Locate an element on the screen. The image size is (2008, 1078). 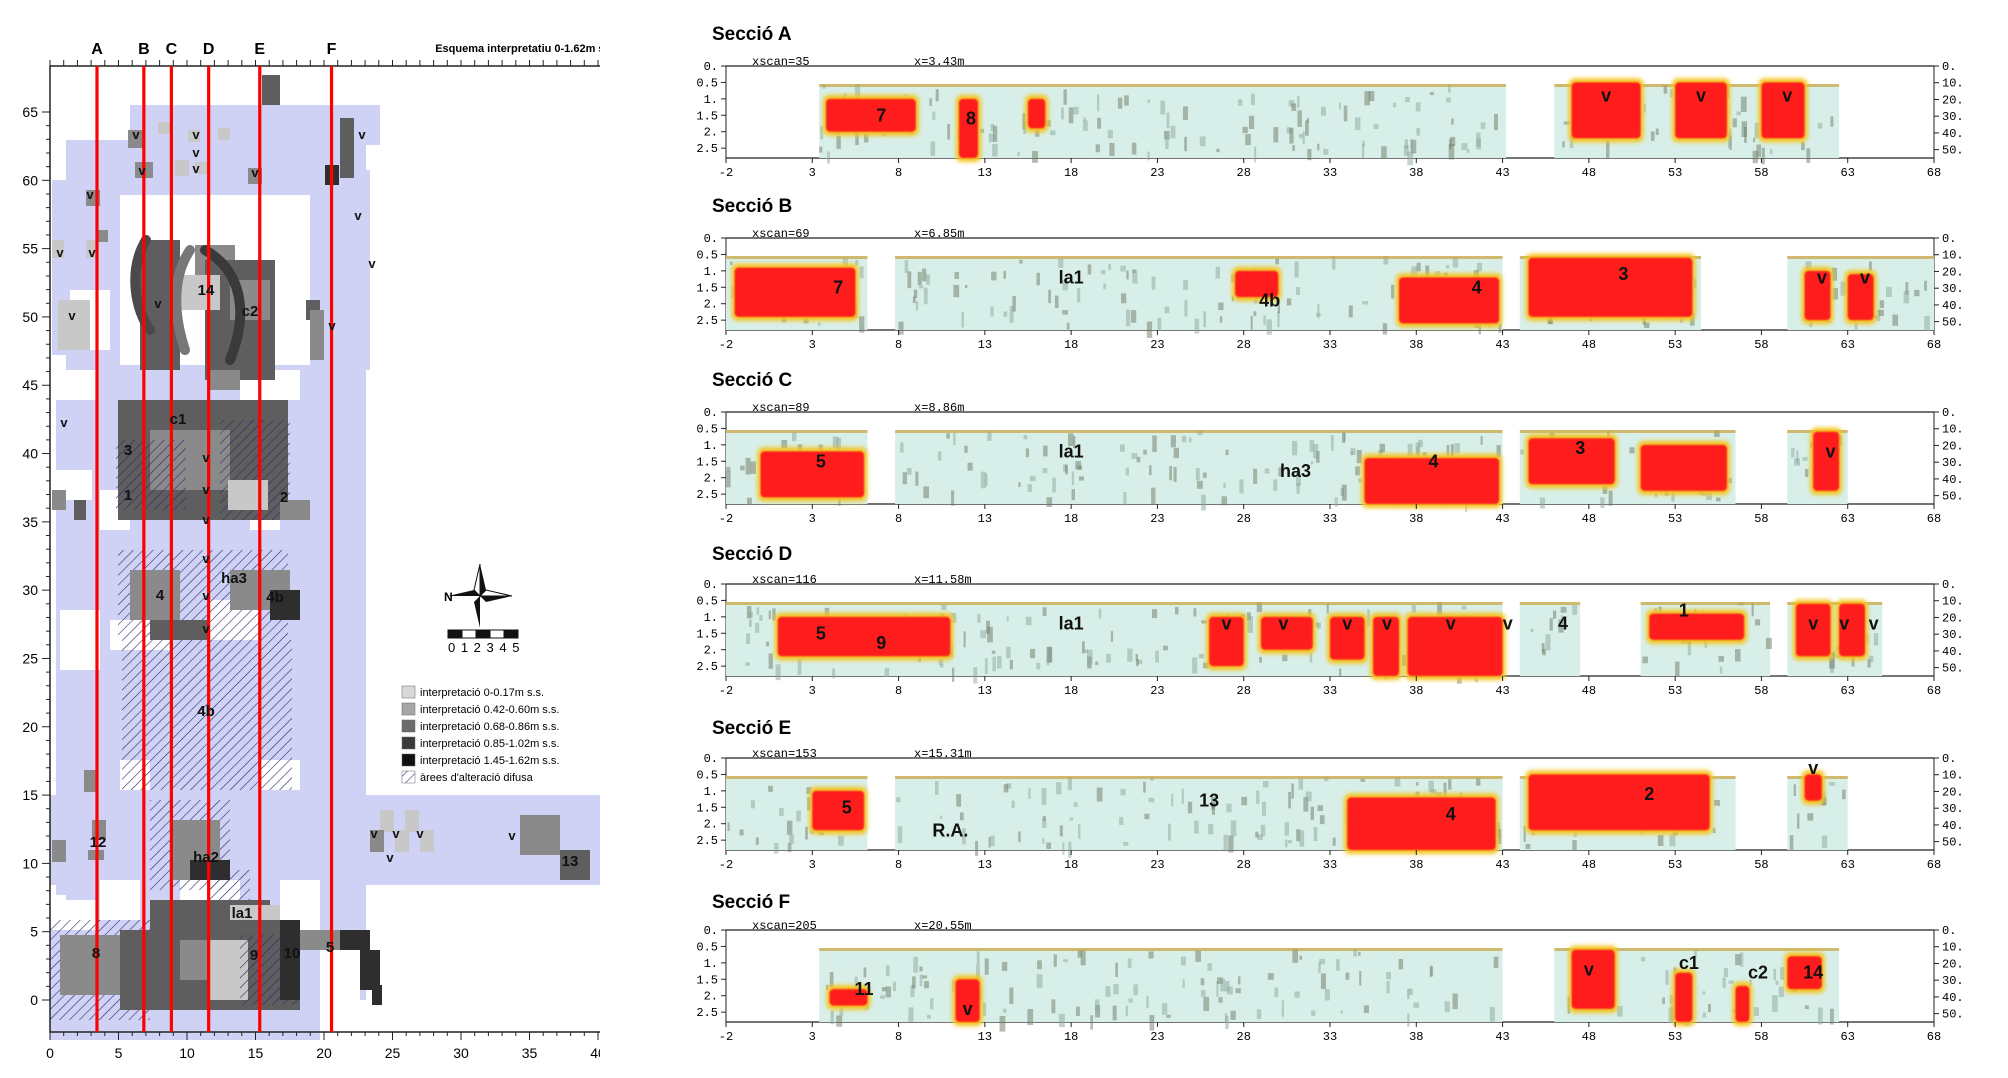
section-title: Secció E is located at coordinates (751, 728).